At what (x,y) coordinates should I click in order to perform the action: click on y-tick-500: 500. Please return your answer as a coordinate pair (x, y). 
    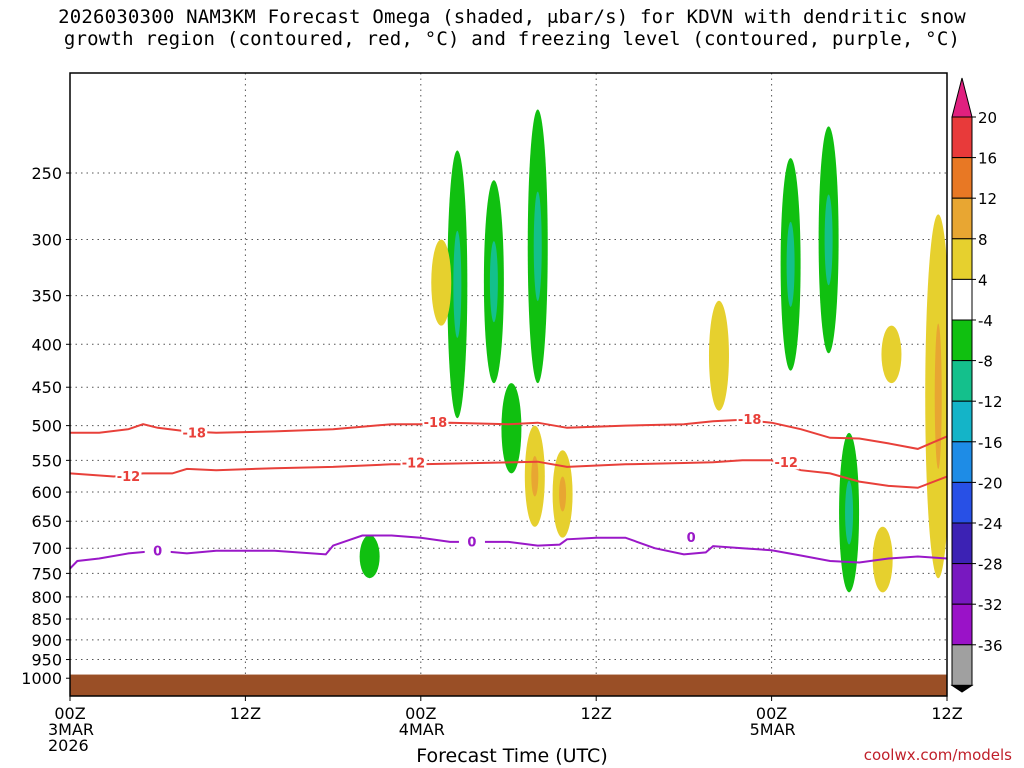
    Looking at the image, I should click on (46, 426).